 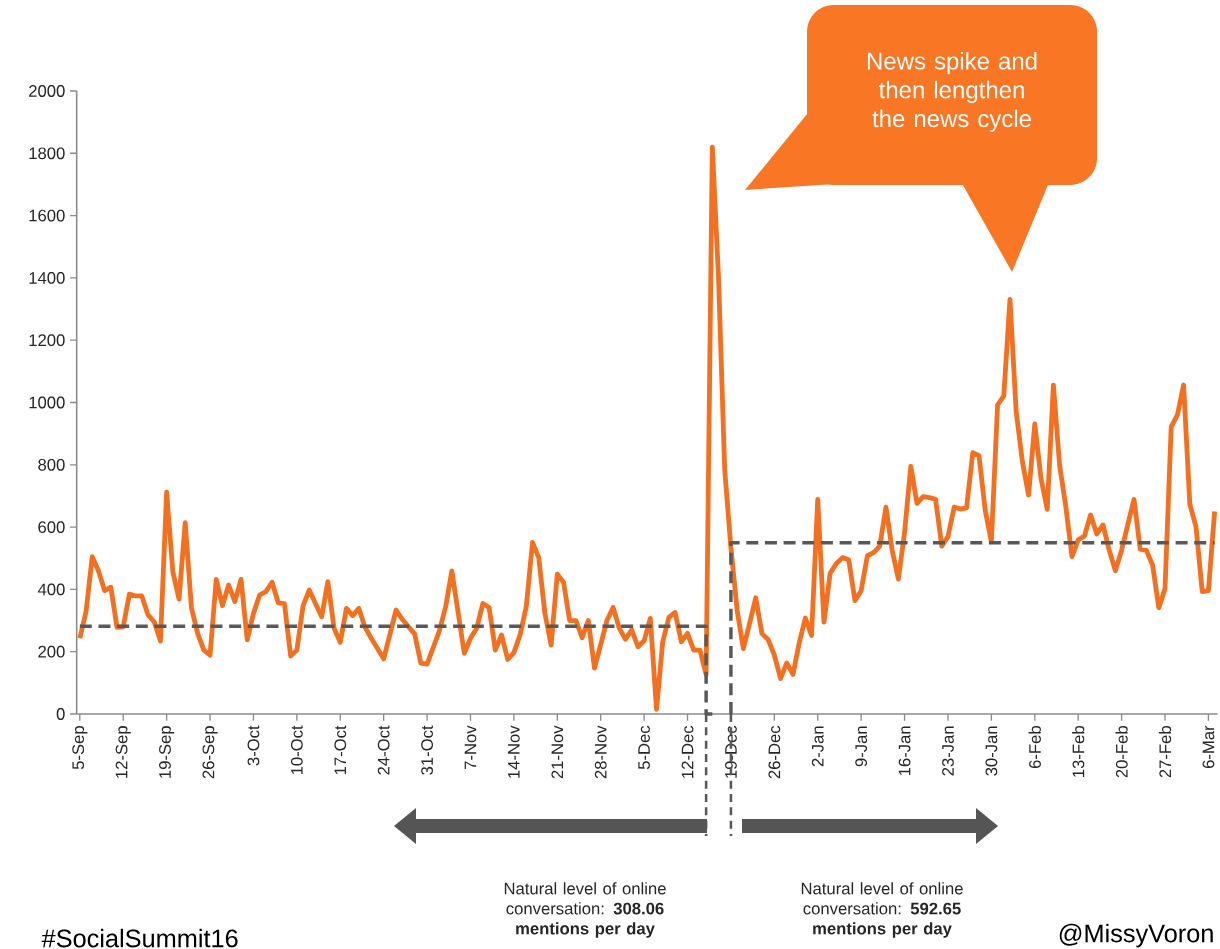 I want to click on y-tick-label: 200, so click(x=51, y=651).